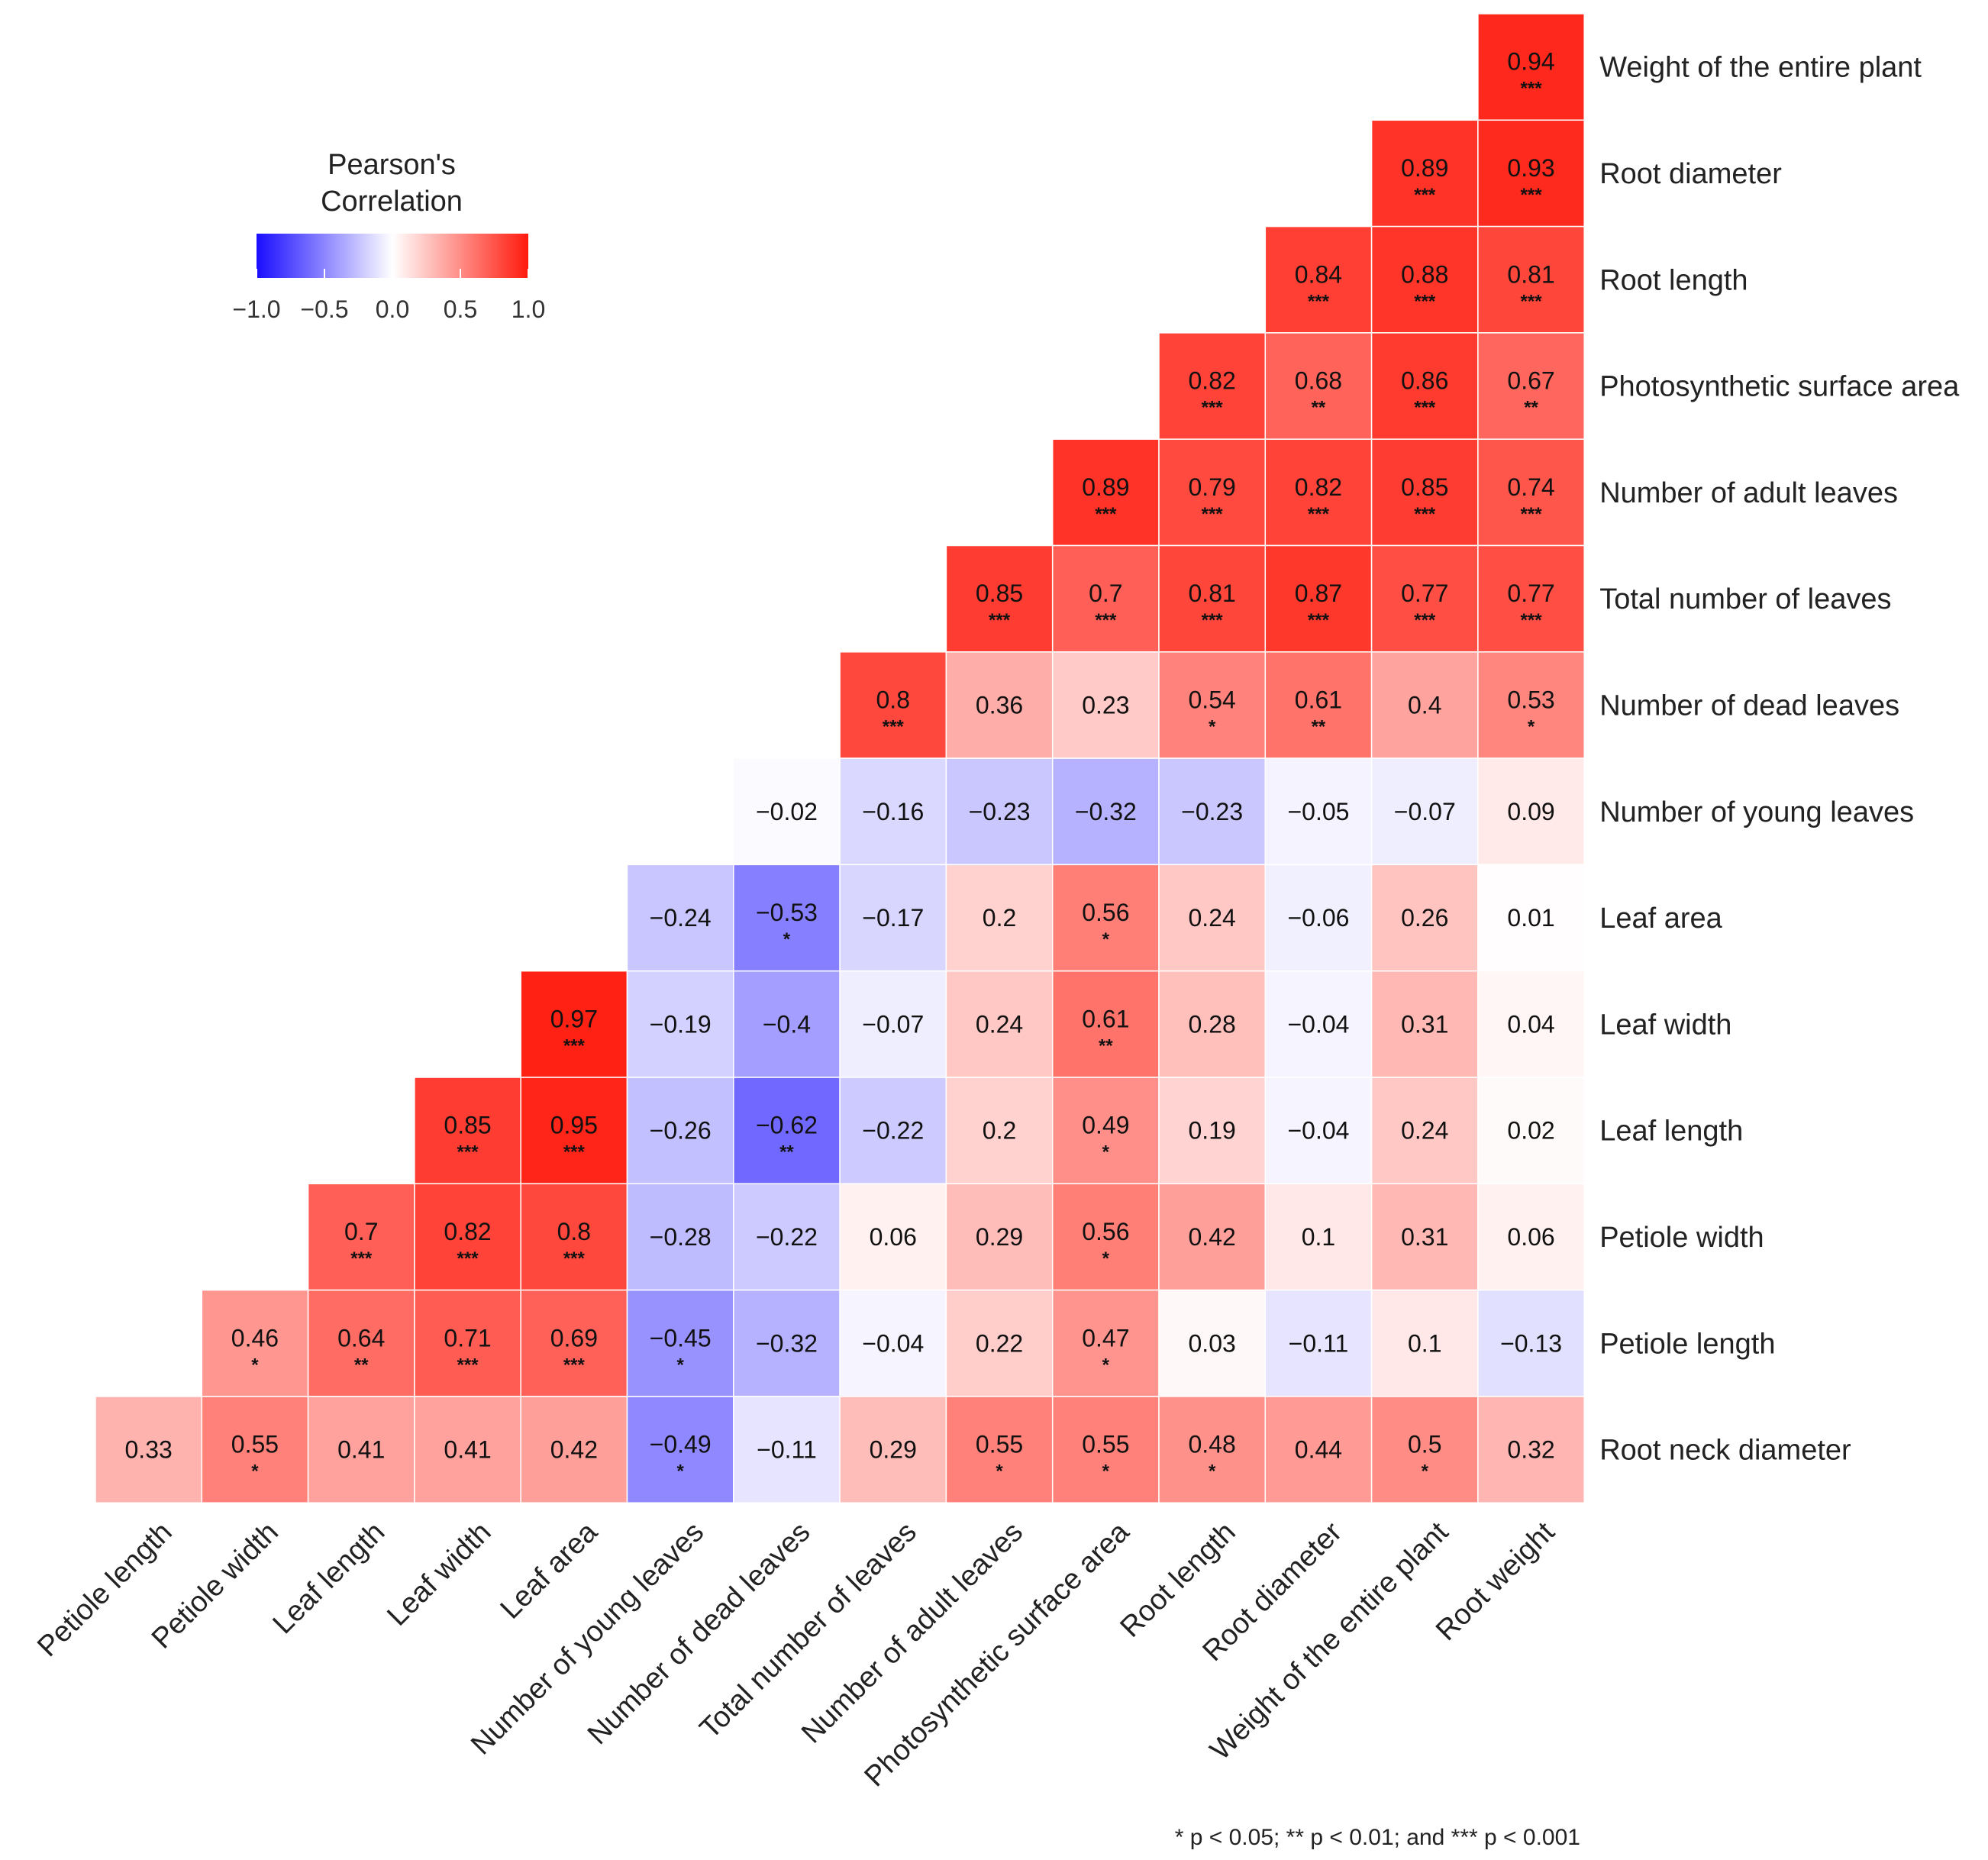 Image resolution: width=1988 pixels, height=1860 pixels. What do you see at coordinates (1725, 1451) in the screenshot?
I see `row-label: Root neck diameter` at bounding box center [1725, 1451].